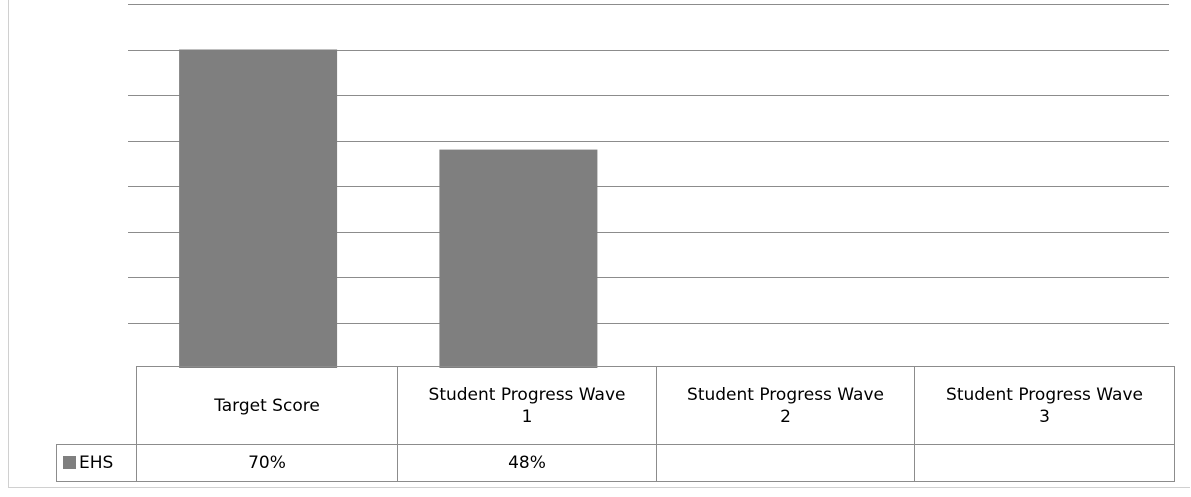 The height and width of the screenshot is (497, 1191). What do you see at coordinates (267, 405) in the screenshot?
I see `category-label: Target Score` at bounding box center [267, 405].